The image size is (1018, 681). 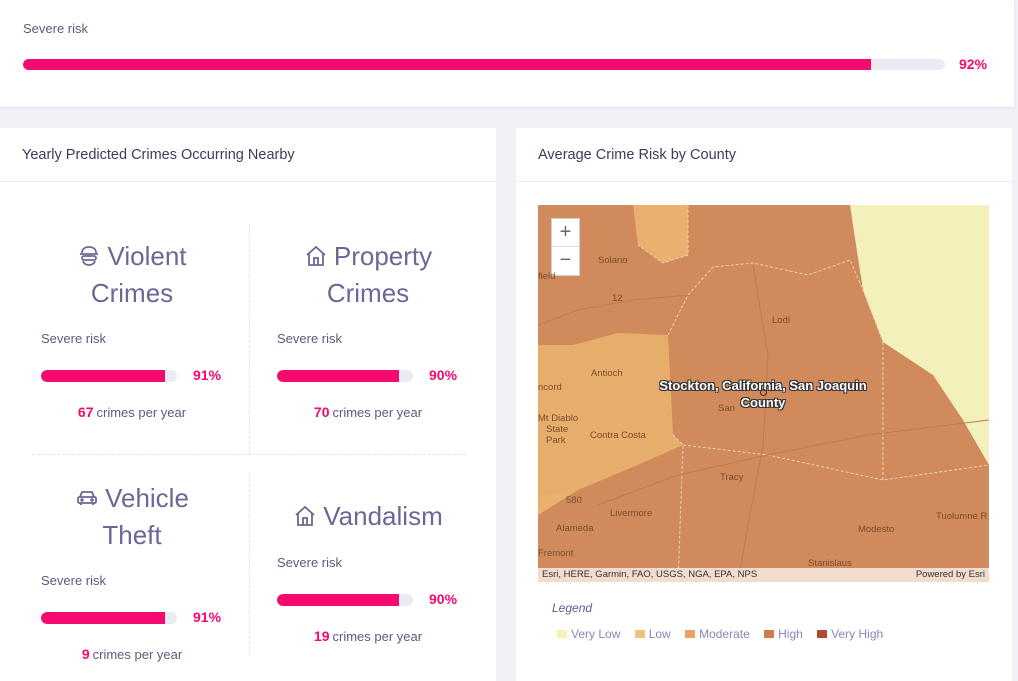 I want to click on map-legend: Very Low Low Moderate High Very High, so click(x=725, y=634).